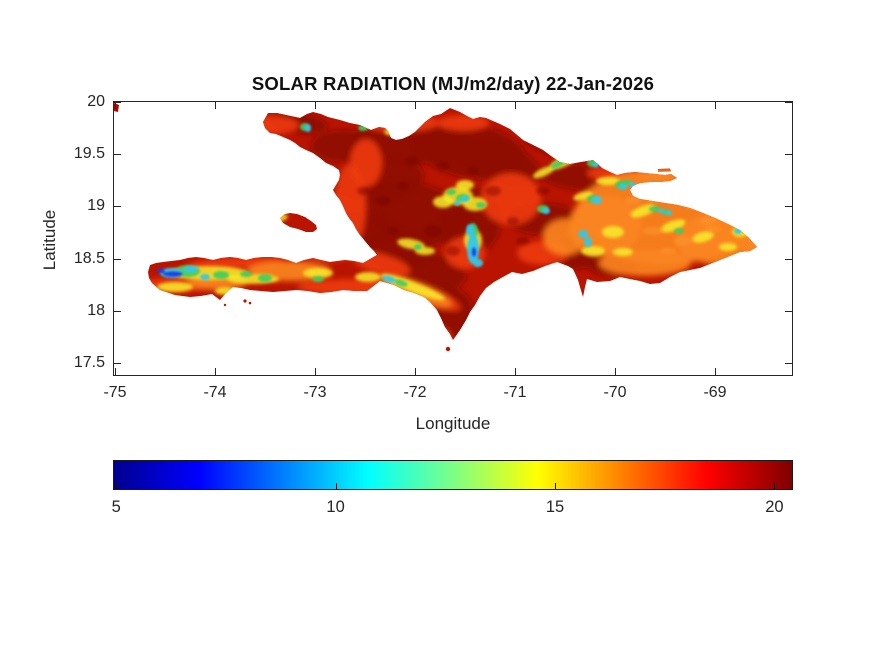 This screenshot has height=656, width=875. I want to click on y-tick-label: 18.5, so click(89, 258).